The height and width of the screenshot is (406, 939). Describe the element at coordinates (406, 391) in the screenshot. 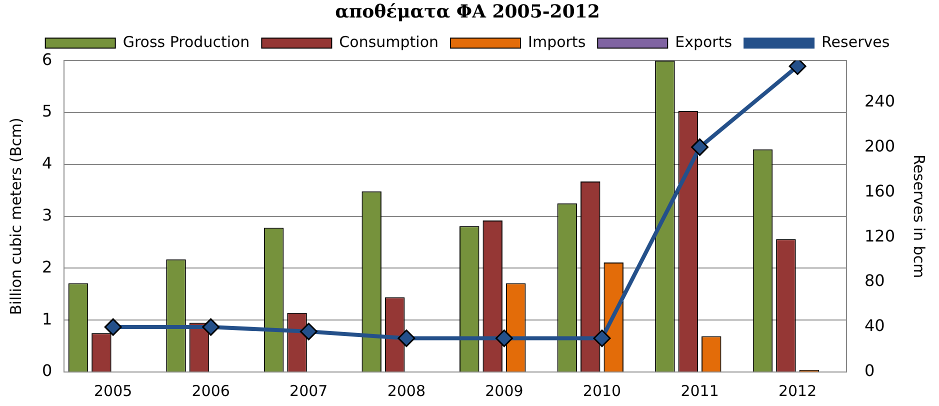

I see `x-tick-label: 2008` at that location.